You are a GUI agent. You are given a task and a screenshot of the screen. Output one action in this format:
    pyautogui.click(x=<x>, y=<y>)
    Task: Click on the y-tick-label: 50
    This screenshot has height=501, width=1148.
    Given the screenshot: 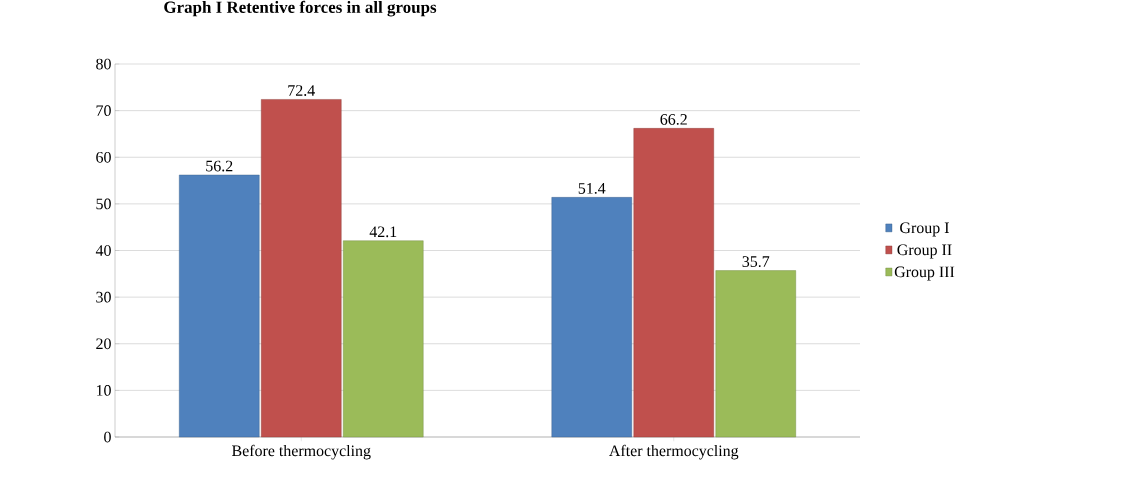 What is the action you would take?
    pyautogui.click(x=103, y=204)
    